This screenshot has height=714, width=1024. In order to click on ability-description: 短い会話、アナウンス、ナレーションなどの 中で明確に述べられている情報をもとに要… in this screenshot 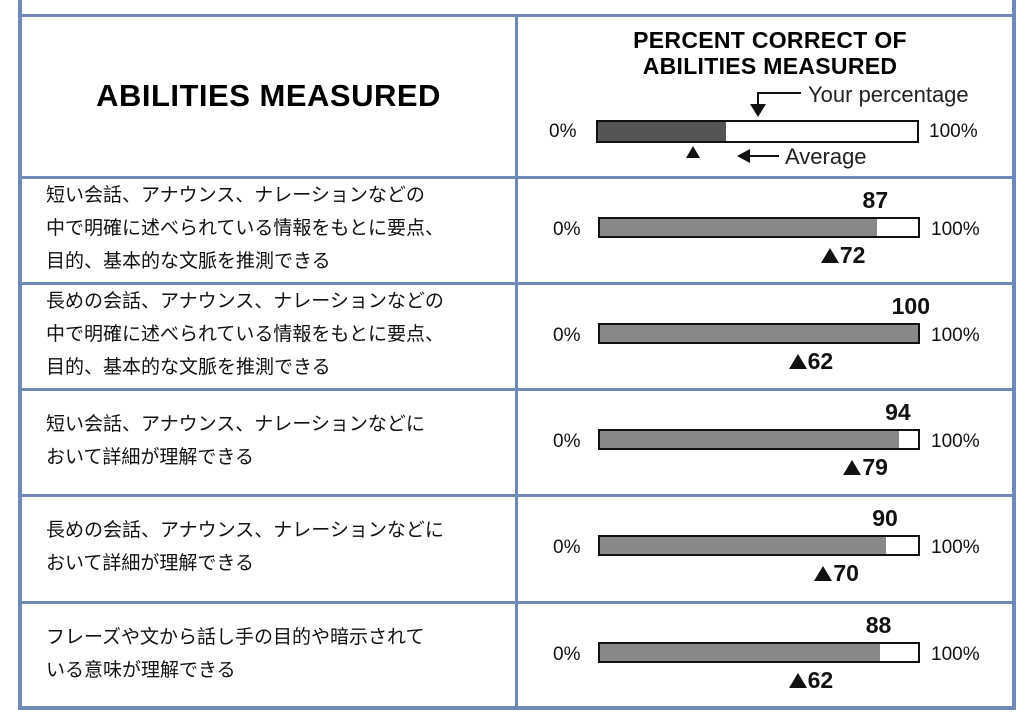, I will do `click(245, 228)`.